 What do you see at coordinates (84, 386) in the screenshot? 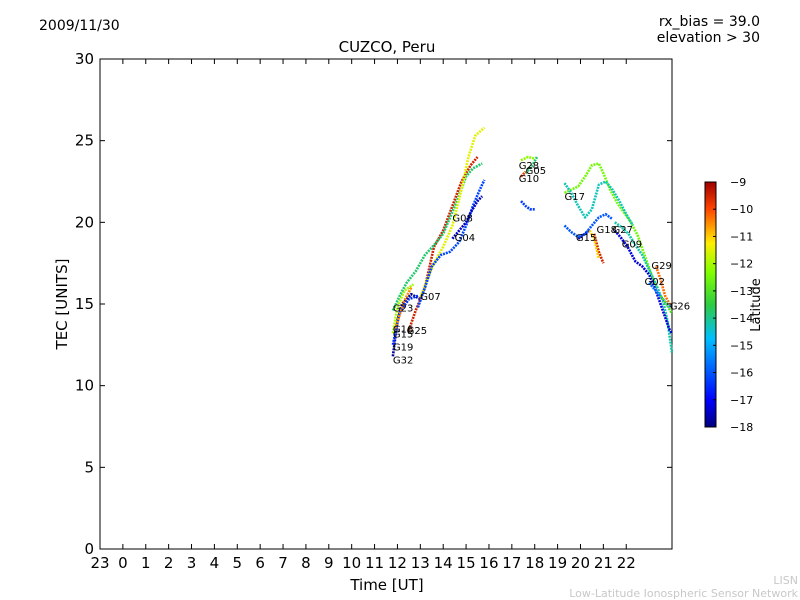
I see `y-tick-label: 10` at bounding box center [84, 386].